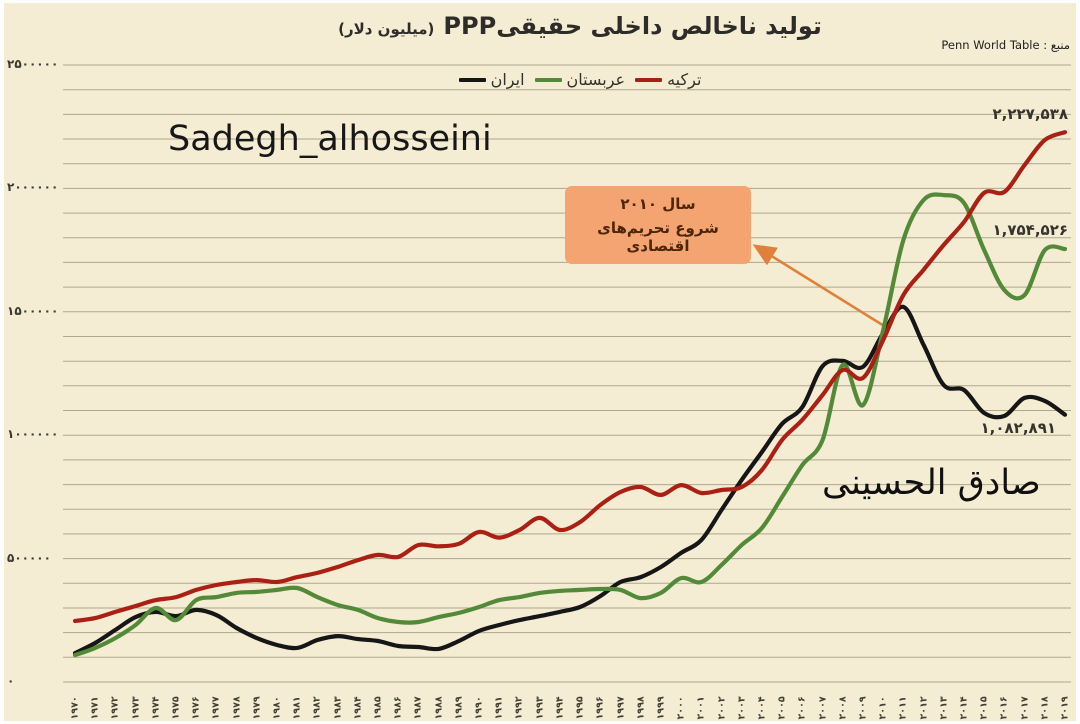  I want to click on end-label-saudi: ۱,۷۵۴,۵۲۶, so click(1030, 230).